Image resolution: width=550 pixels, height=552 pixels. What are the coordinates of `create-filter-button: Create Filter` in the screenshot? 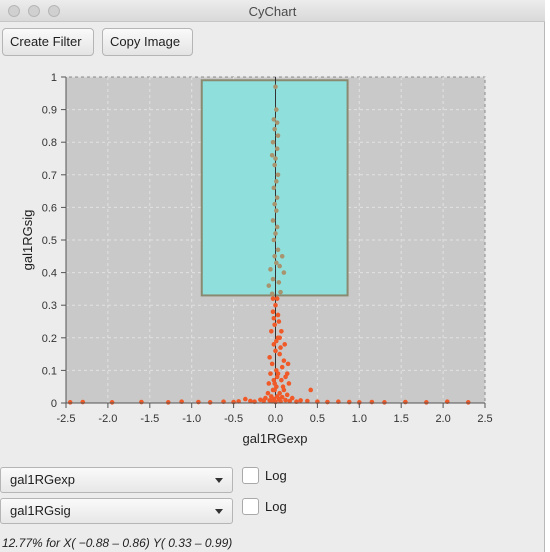 It's located at (48, 42).